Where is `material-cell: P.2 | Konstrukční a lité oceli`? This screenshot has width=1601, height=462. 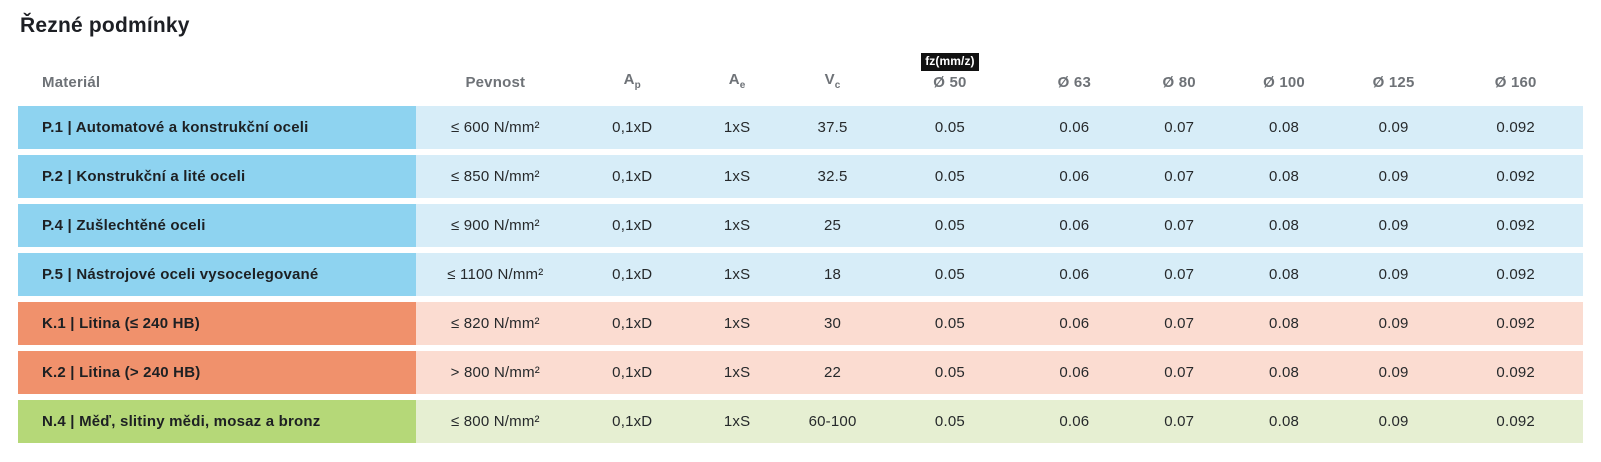 material-cell: P.2 | Konstrukční a lité oceli is located at coordinates (217, 176).